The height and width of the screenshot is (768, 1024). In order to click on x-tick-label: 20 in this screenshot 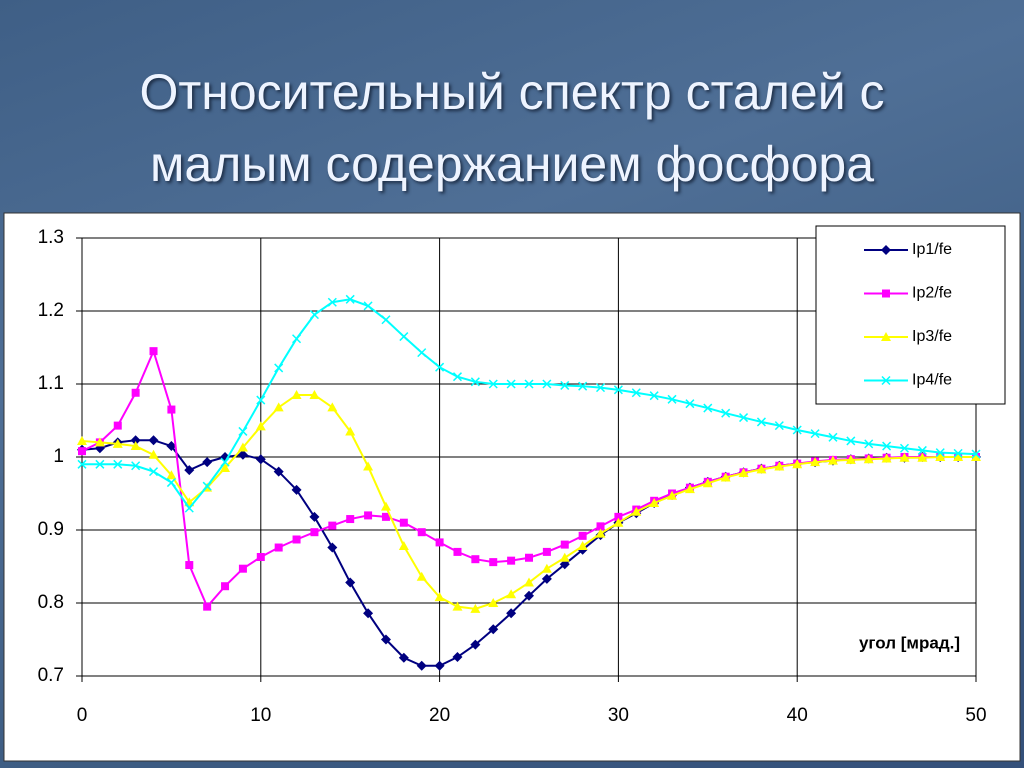, I will do `click(439, 715)`.